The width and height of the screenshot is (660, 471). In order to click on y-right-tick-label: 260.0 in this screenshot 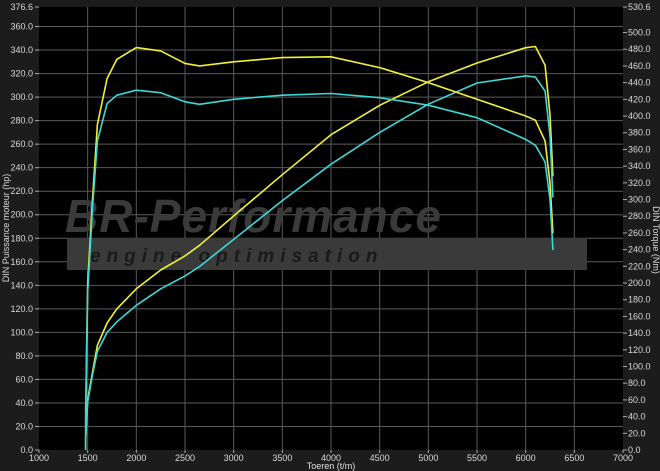, I will do `click(639, 233)`.